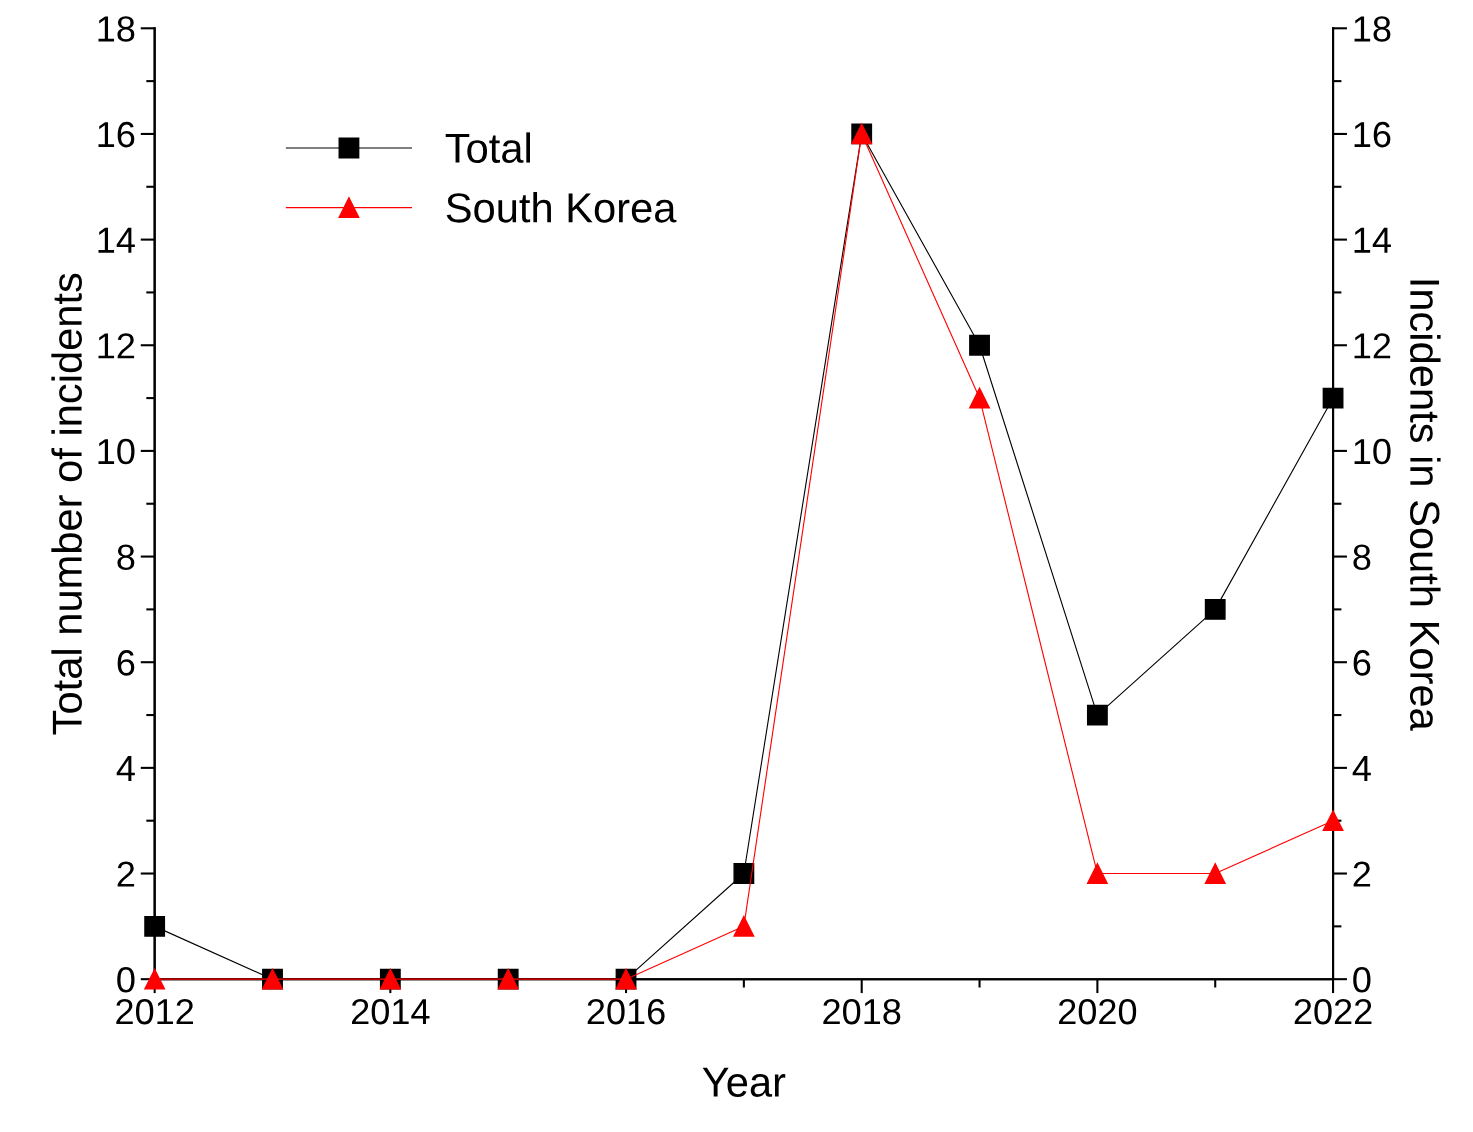 Image resolution: width=1473 pixels, height=1132 pixels. Describe the element at coordinates (1372, 451) in the screenshot. I see `y2-tick-label: 10` at that location.